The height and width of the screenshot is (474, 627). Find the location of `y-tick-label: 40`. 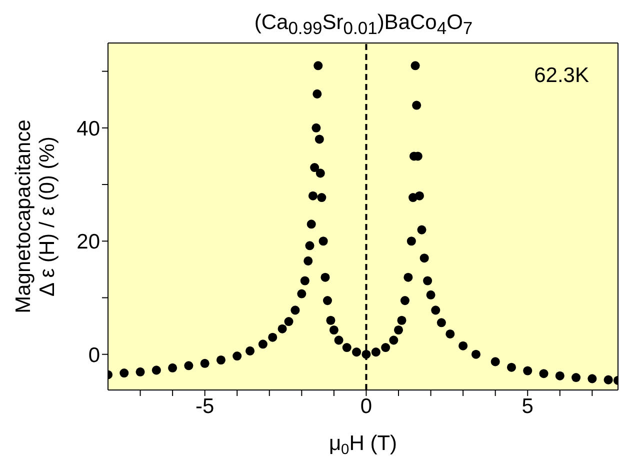

y-tick-label: 40 is located at coordinates (88, 128).